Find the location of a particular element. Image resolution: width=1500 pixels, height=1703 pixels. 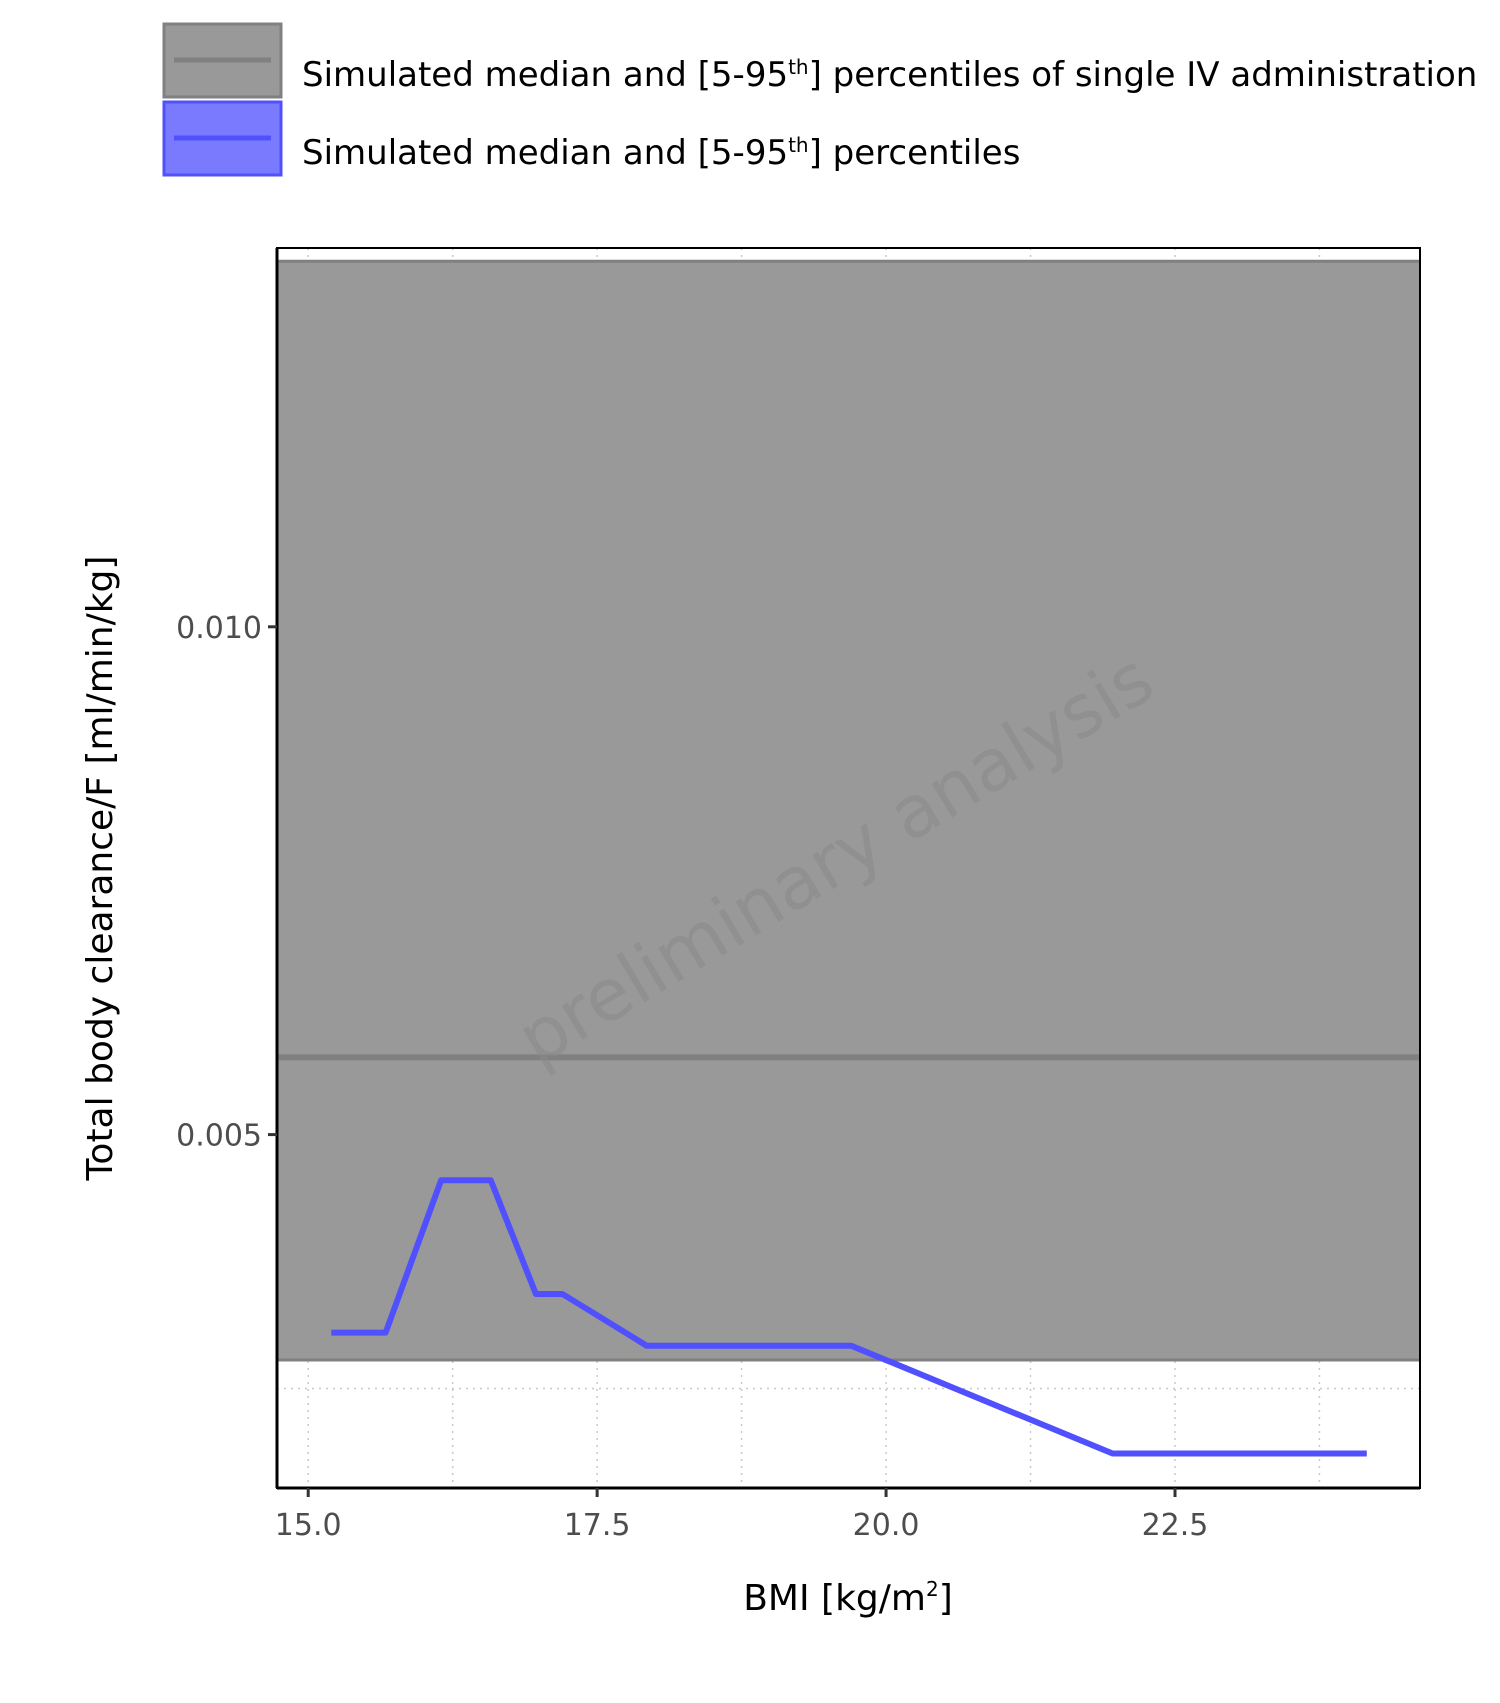

x-tick-label: 15.0 is located at coordinates (308, 1525).